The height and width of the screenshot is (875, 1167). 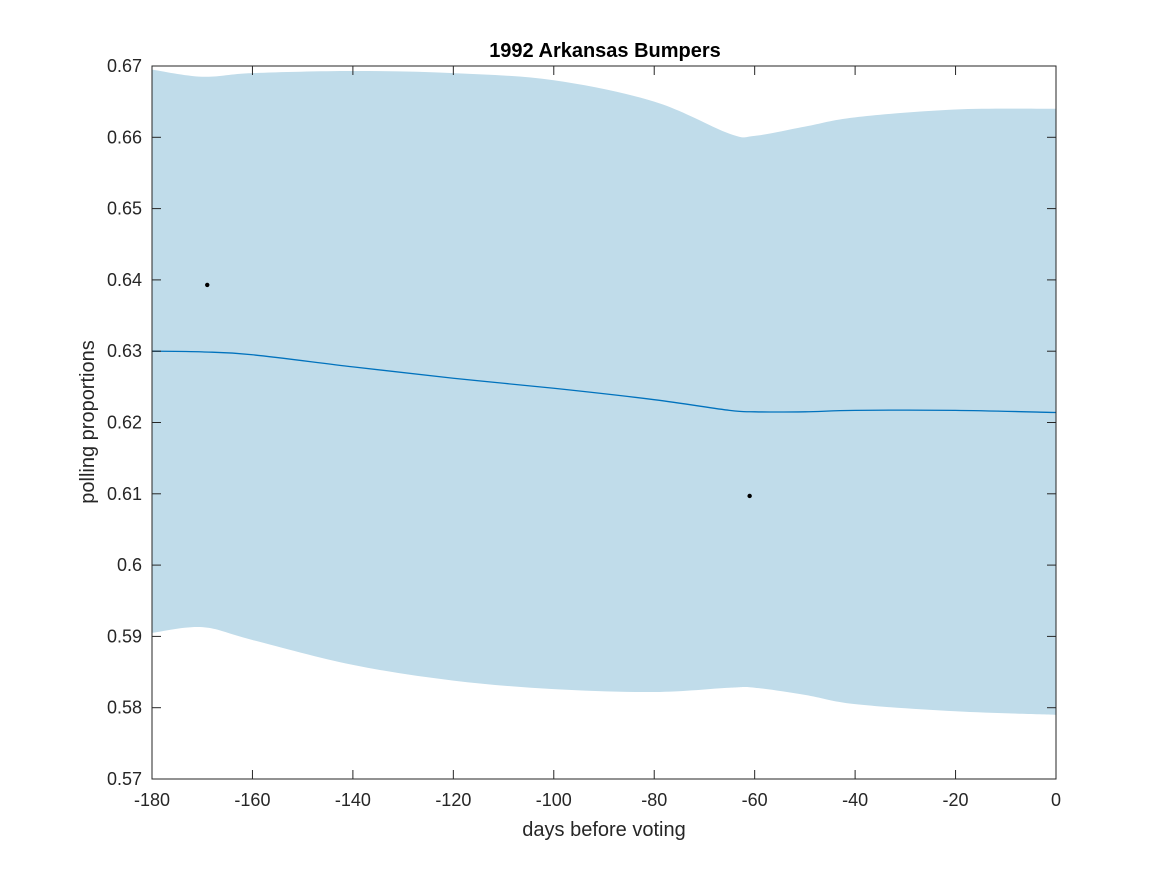 I want to click on x-axis-label: days before voting, so click(x=603, y=830).